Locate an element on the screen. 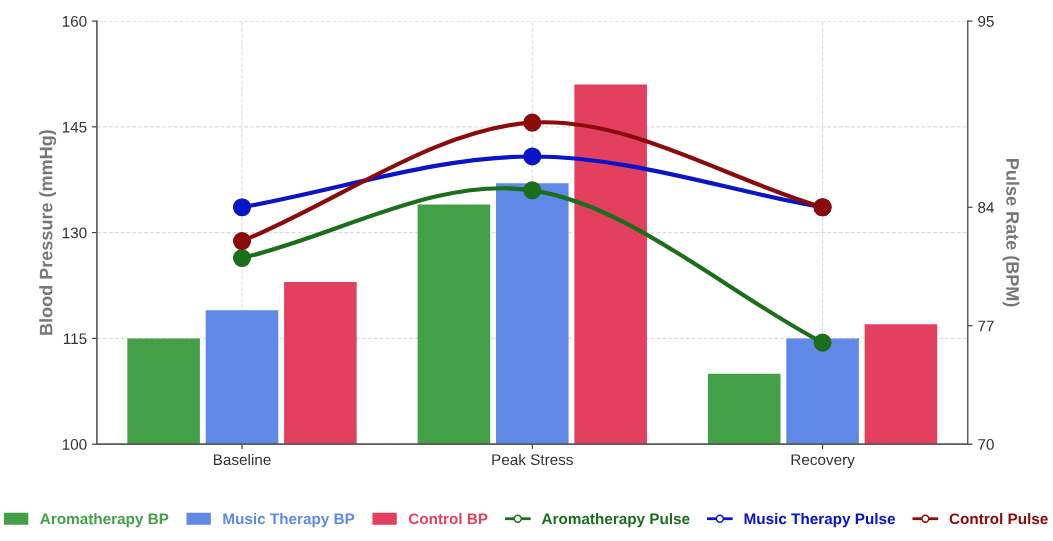 The height and width of the screenshot is (541, 1053). legend-label: Music Therapy BP is located at coordinates (289, 520).